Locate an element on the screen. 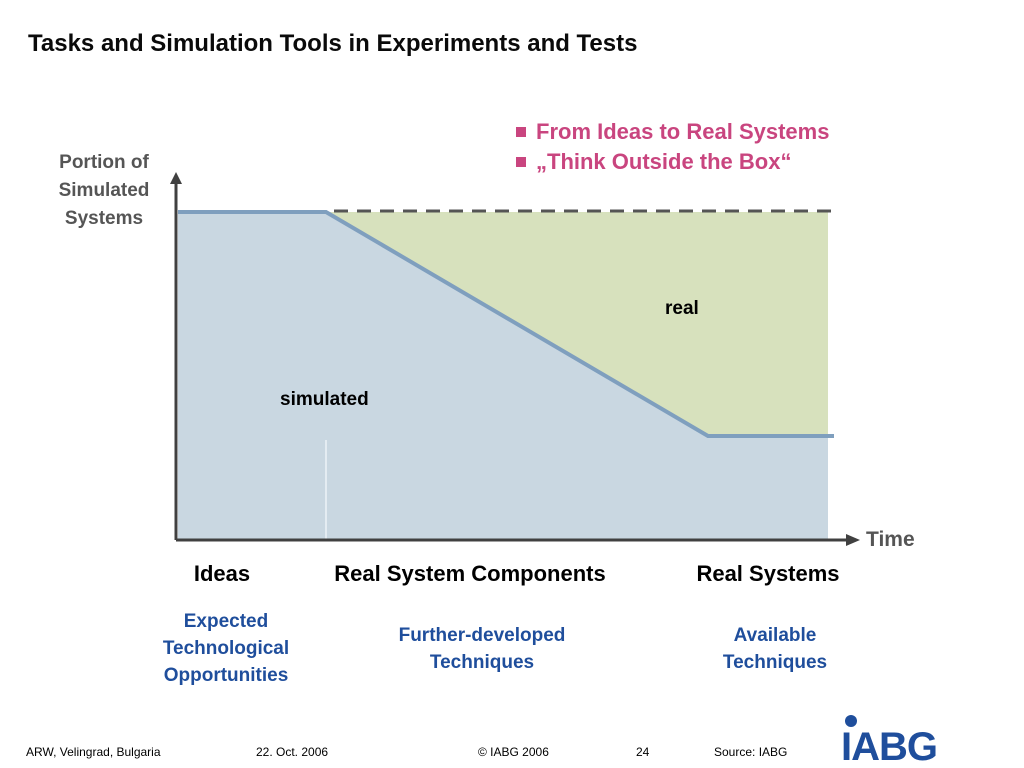 The height and width of the screenshot is (768, 1024). real-region is located at coordinates (577, 324).